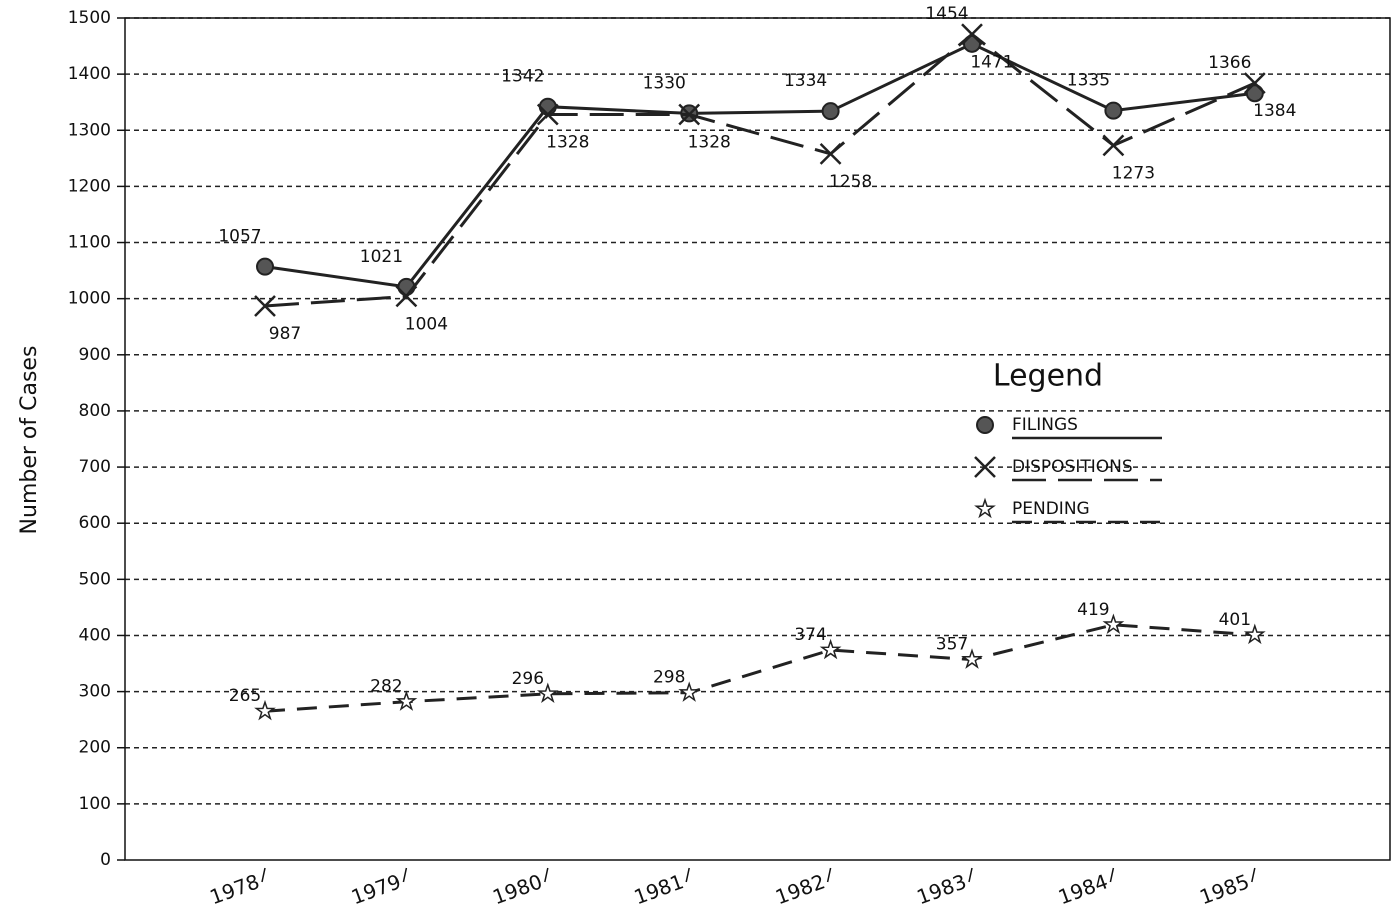 This screenshot has height=915, width=1399. What do you see at coordinates (95, 635) in the screenshot?
I see `y-tick-label: 400` at bounding box center [95, 635].